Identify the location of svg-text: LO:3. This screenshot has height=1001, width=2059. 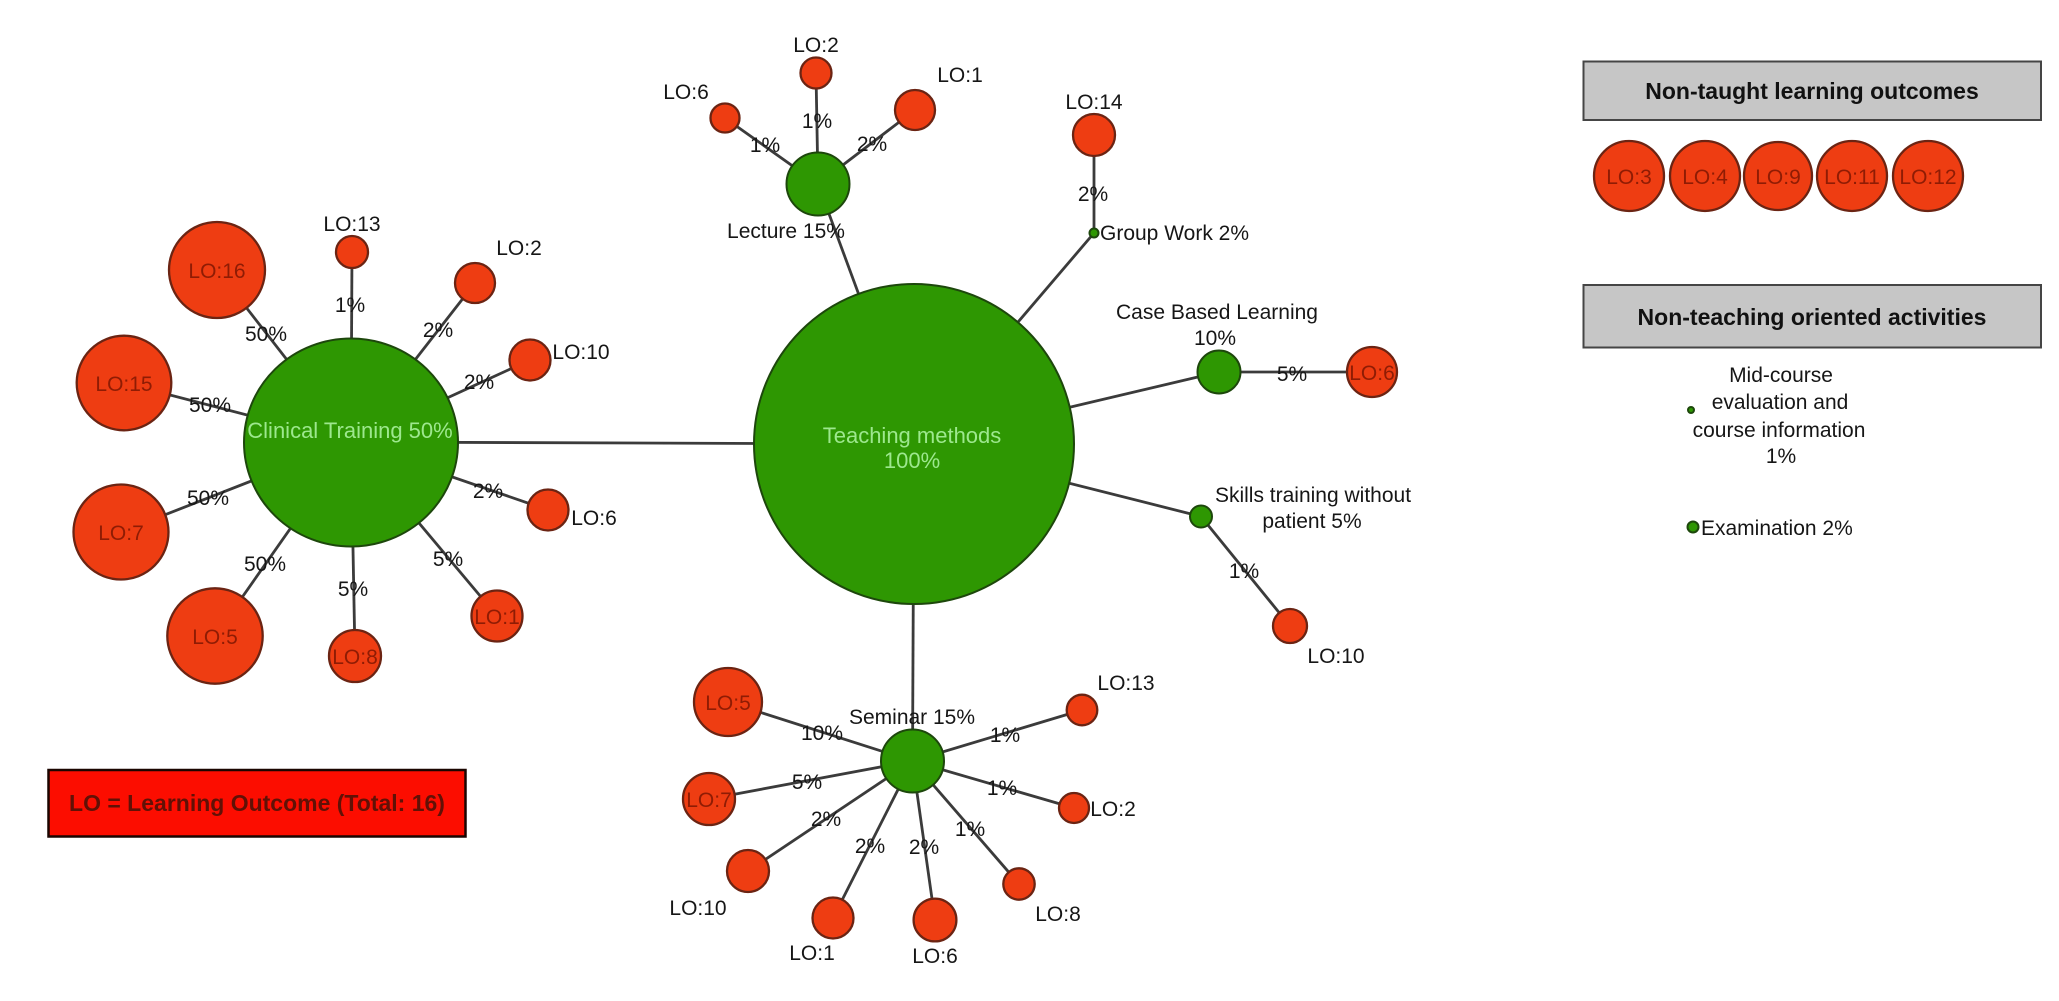
(1629, 177).